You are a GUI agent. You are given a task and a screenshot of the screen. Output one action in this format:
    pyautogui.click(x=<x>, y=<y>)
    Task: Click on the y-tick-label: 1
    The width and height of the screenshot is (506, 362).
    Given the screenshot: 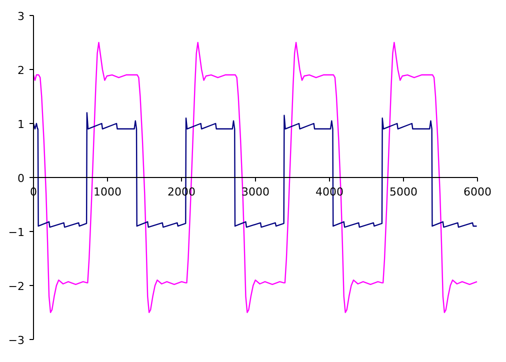 What is the action you would take?
    pyautogui.click(x=21, y=124)
    